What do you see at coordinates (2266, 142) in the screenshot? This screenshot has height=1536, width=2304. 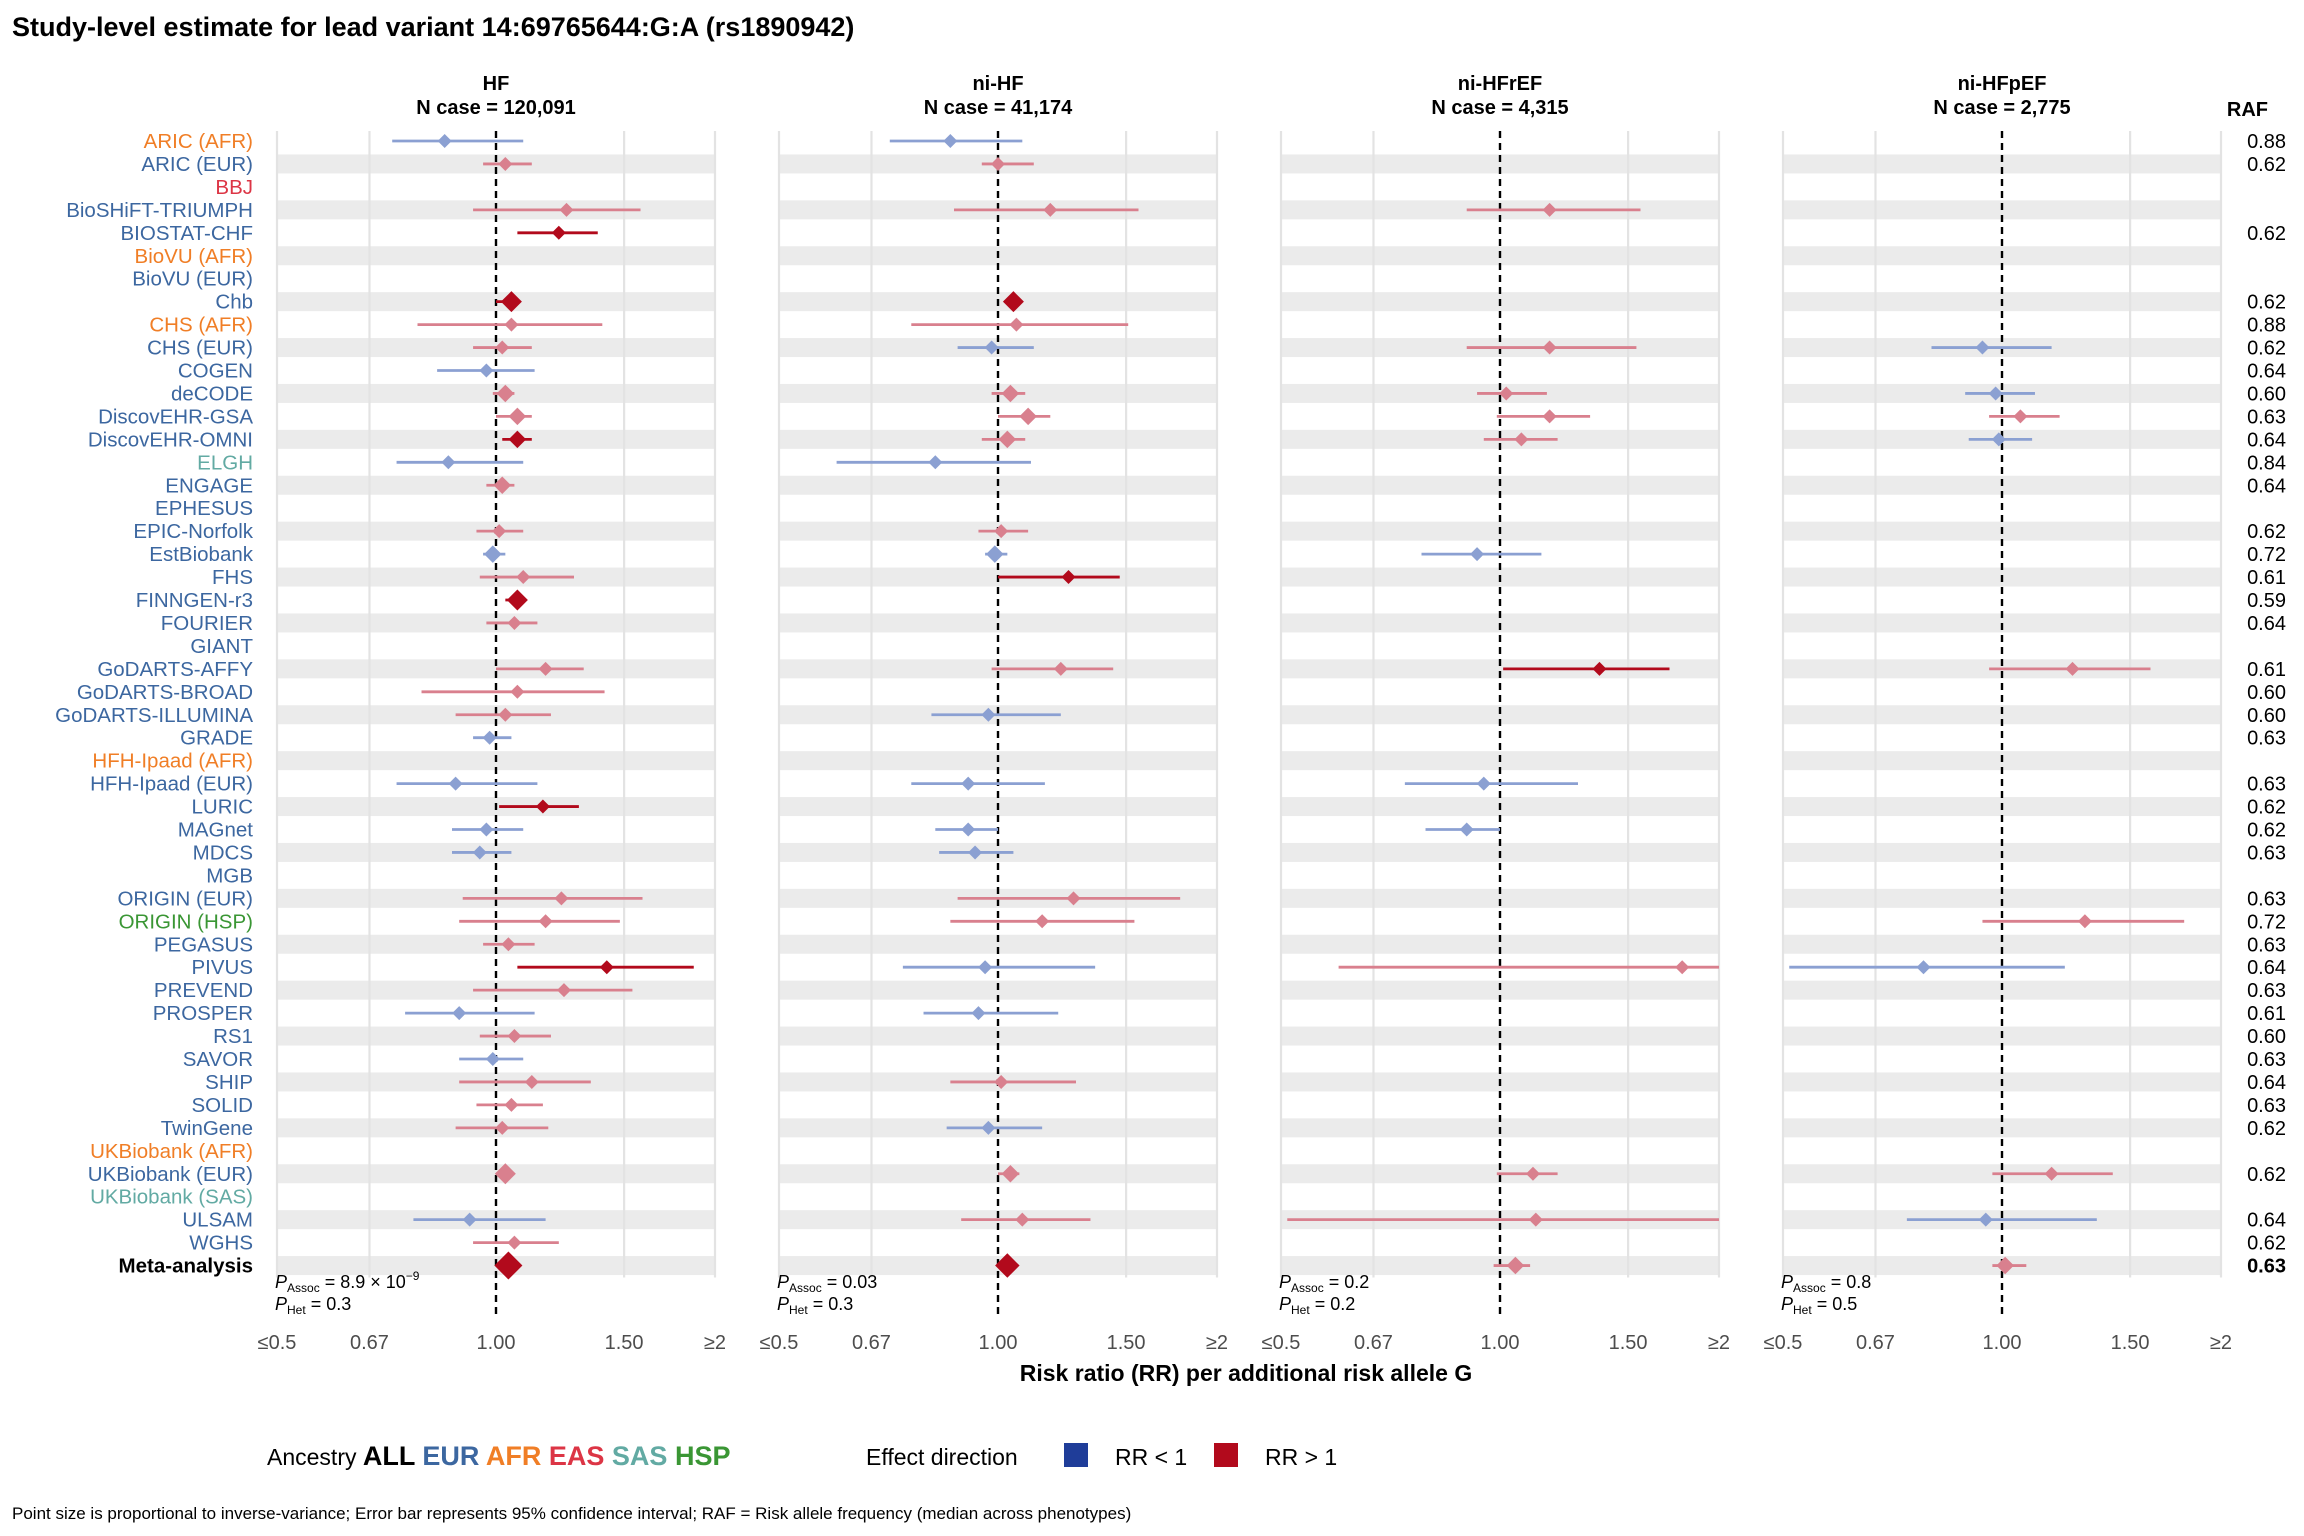 I see `raf-value: 0.88` at bounding box center [2266, 142].